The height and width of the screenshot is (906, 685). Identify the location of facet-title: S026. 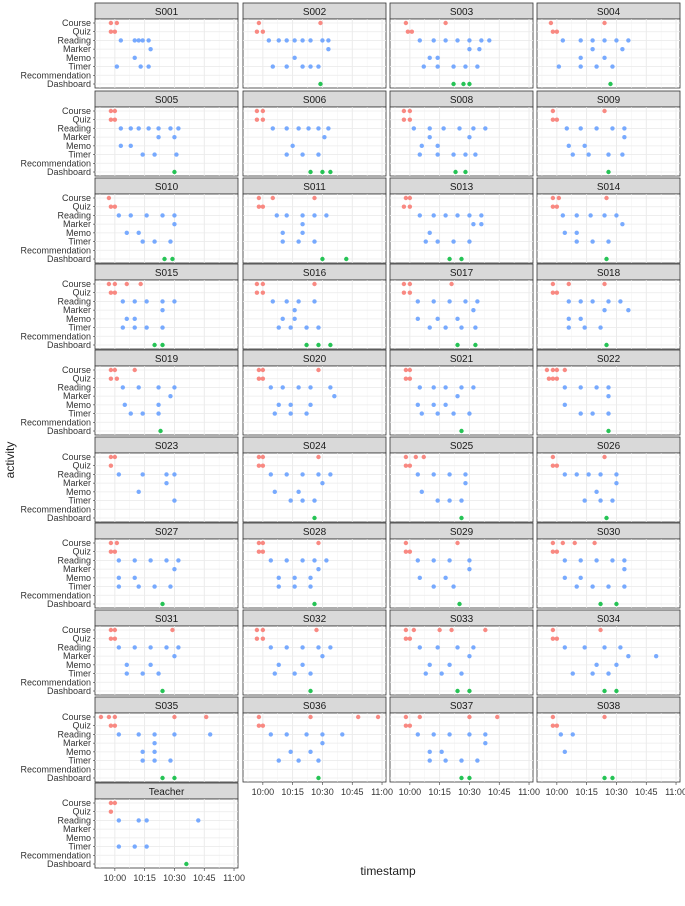
(609, 446).